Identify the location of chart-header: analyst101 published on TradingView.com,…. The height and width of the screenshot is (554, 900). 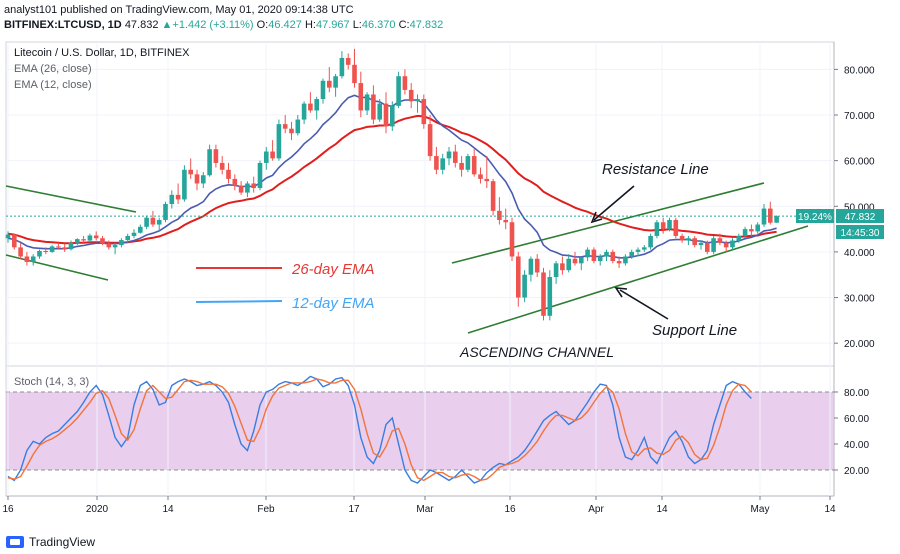
(449, 20).